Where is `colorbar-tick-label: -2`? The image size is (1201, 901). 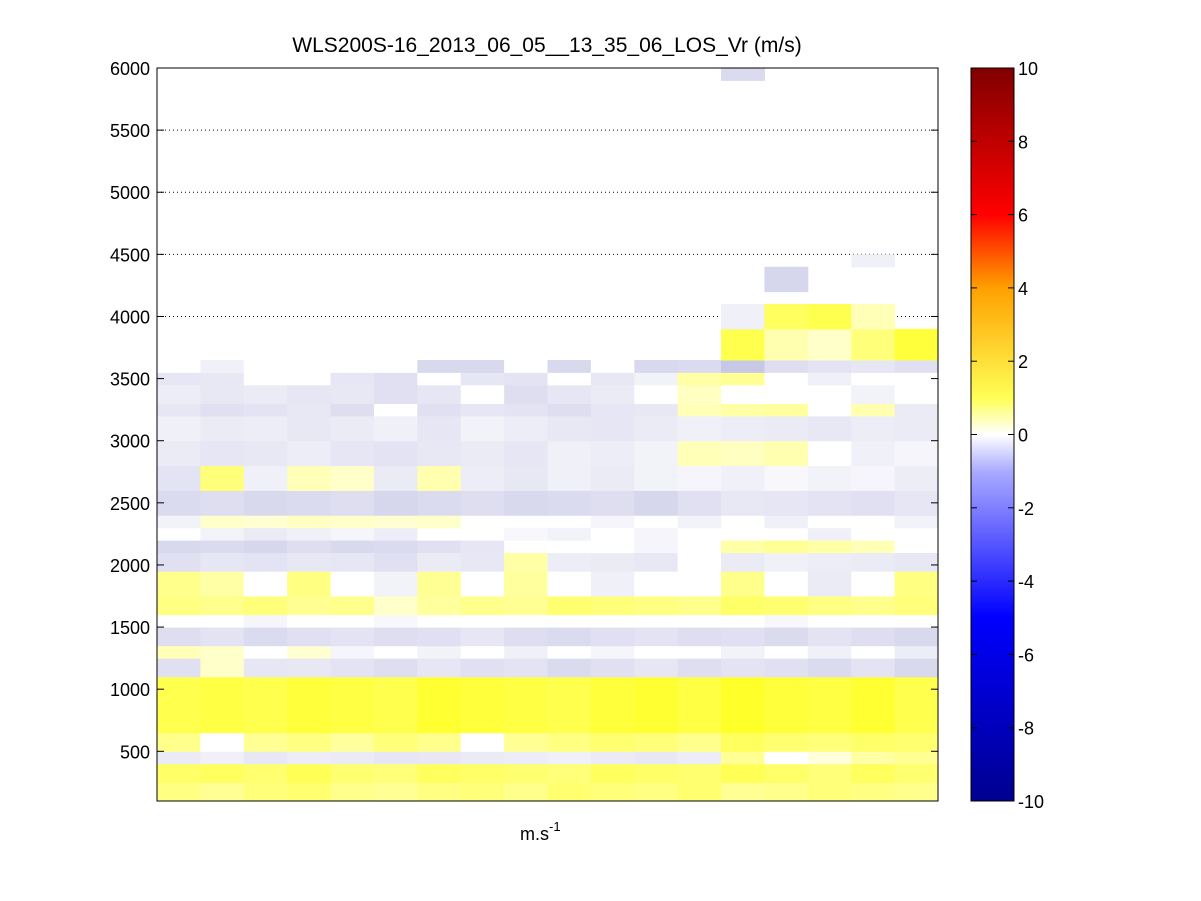 colorbar-tick-label: -2 is located at coordinates (1026, 509).